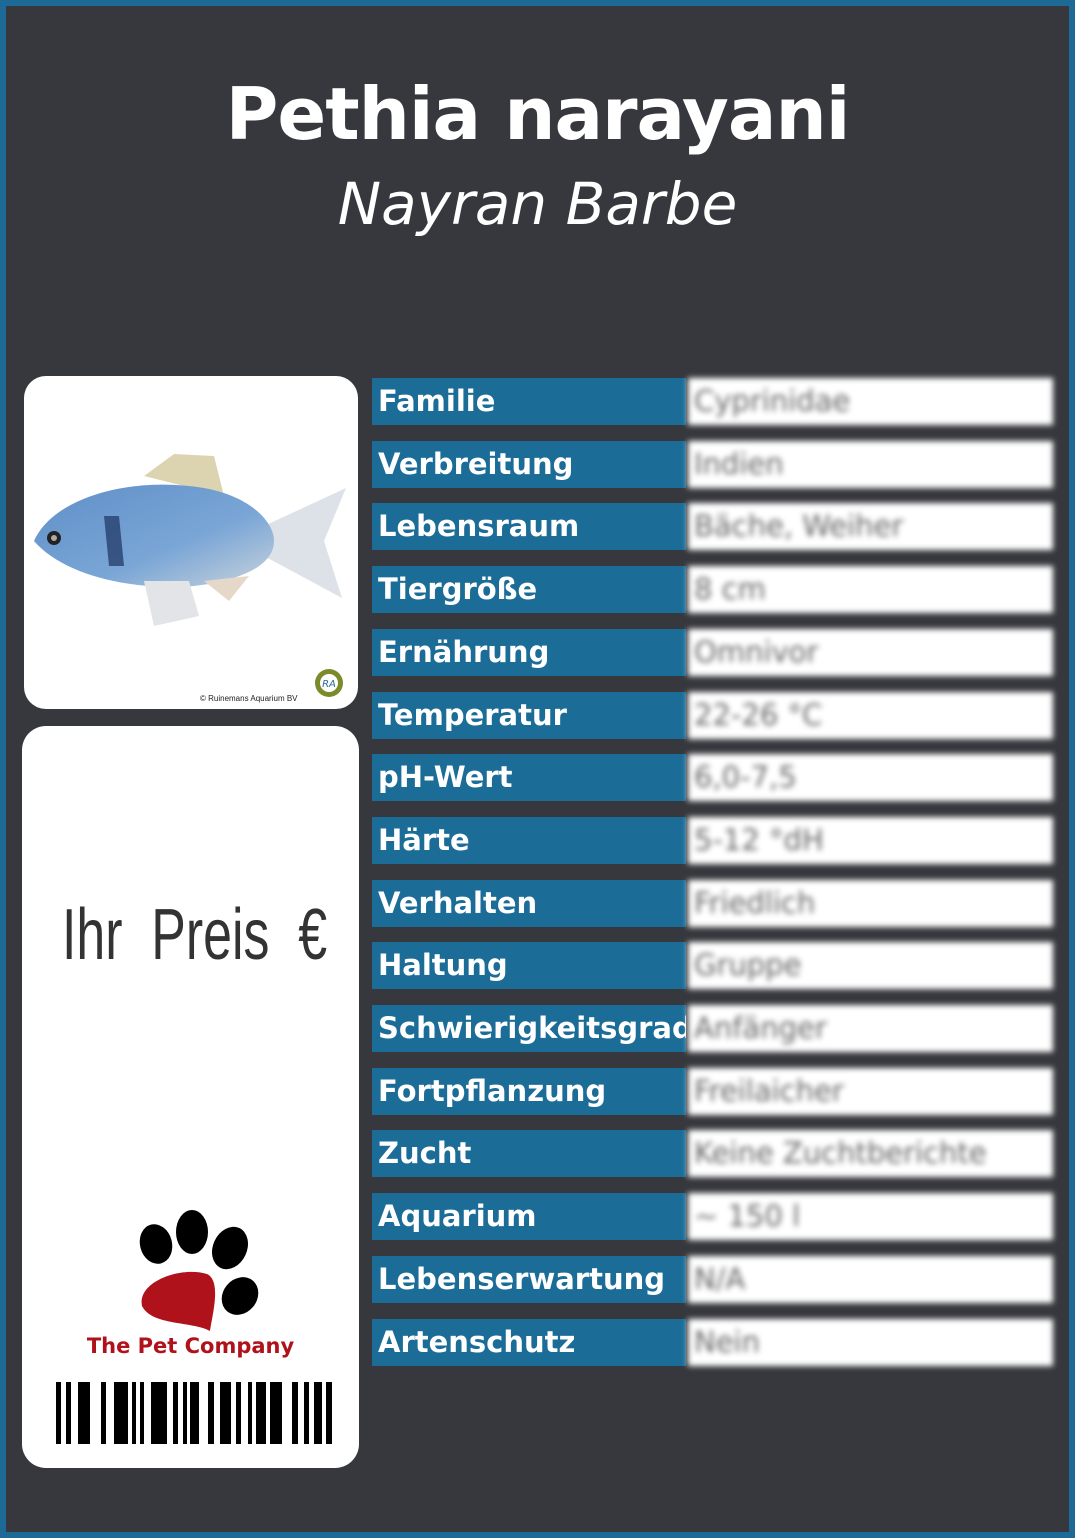 The width and height of the screenshot is (1075, 1538). I want to click on info-row: Härte 5-12 °dH, so click(712, 840).